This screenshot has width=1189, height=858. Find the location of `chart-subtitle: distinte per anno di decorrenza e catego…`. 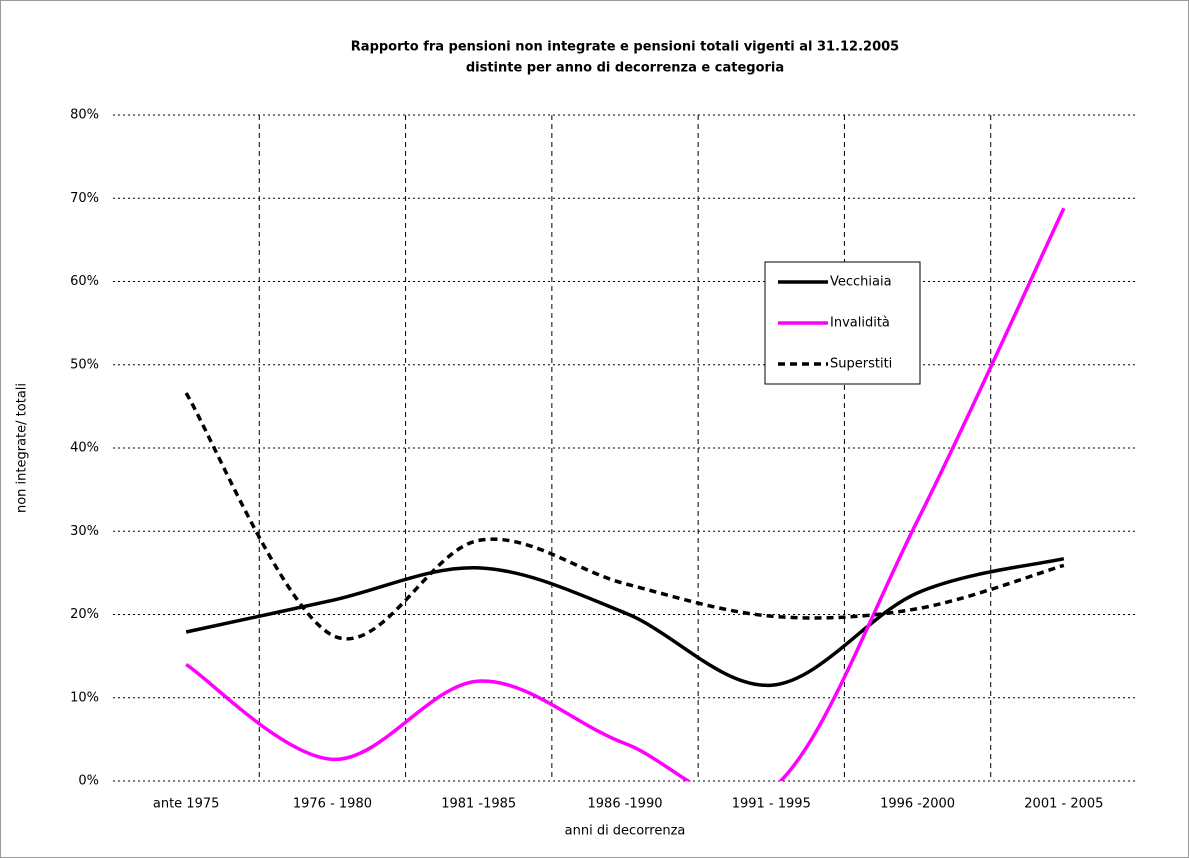

chart-subtitle: distinte per anno di decorrenza e catego… is located at coordinates (625, 68).